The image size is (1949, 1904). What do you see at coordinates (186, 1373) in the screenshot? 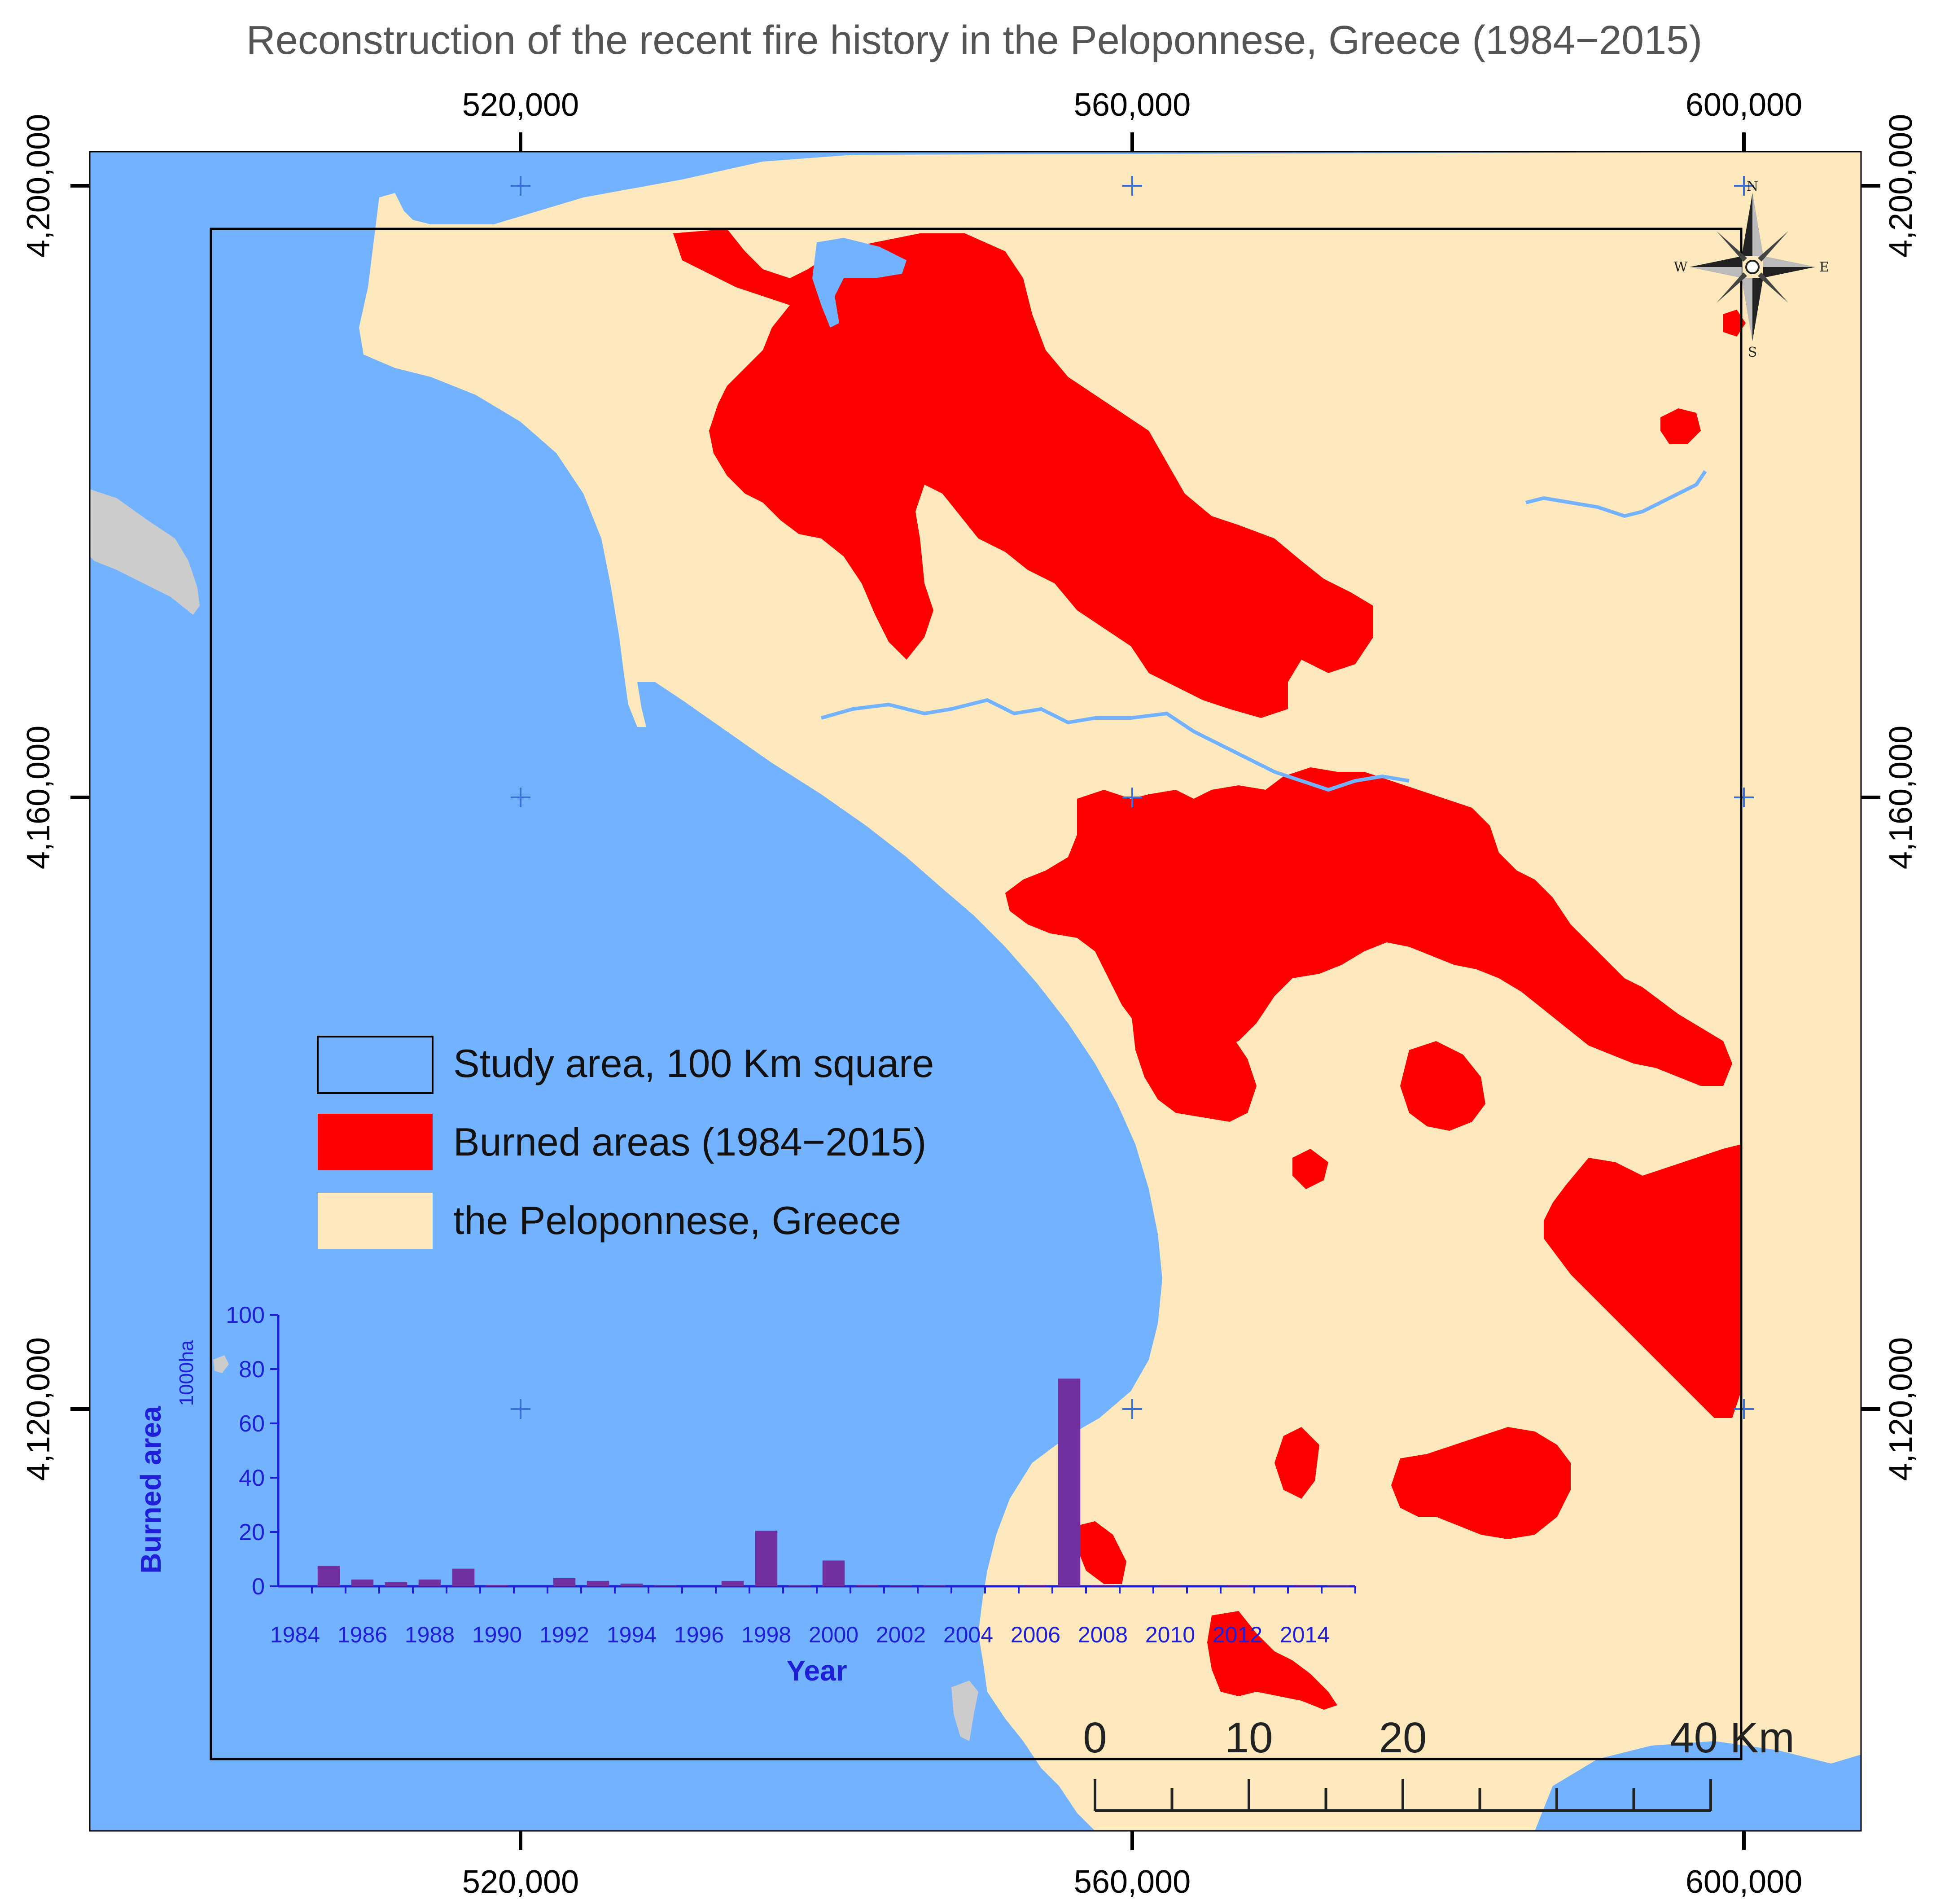
I see `chart-y-unit: 1000ha` at bounding box center [186, 1373].